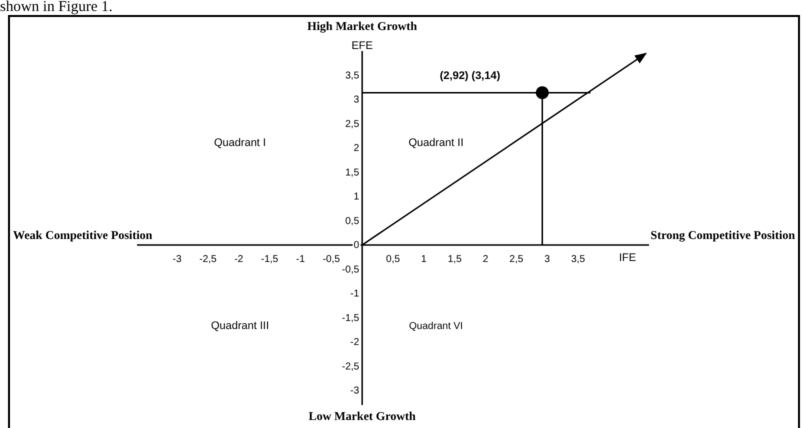  Describe the element at coordinates (485, 260) in the screenshot. I see `x-tick-label: 2` at that location.